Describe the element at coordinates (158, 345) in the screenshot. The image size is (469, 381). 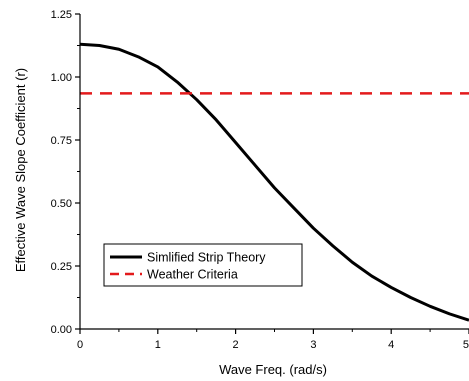
I see `x-tick-label: 1` at that location.